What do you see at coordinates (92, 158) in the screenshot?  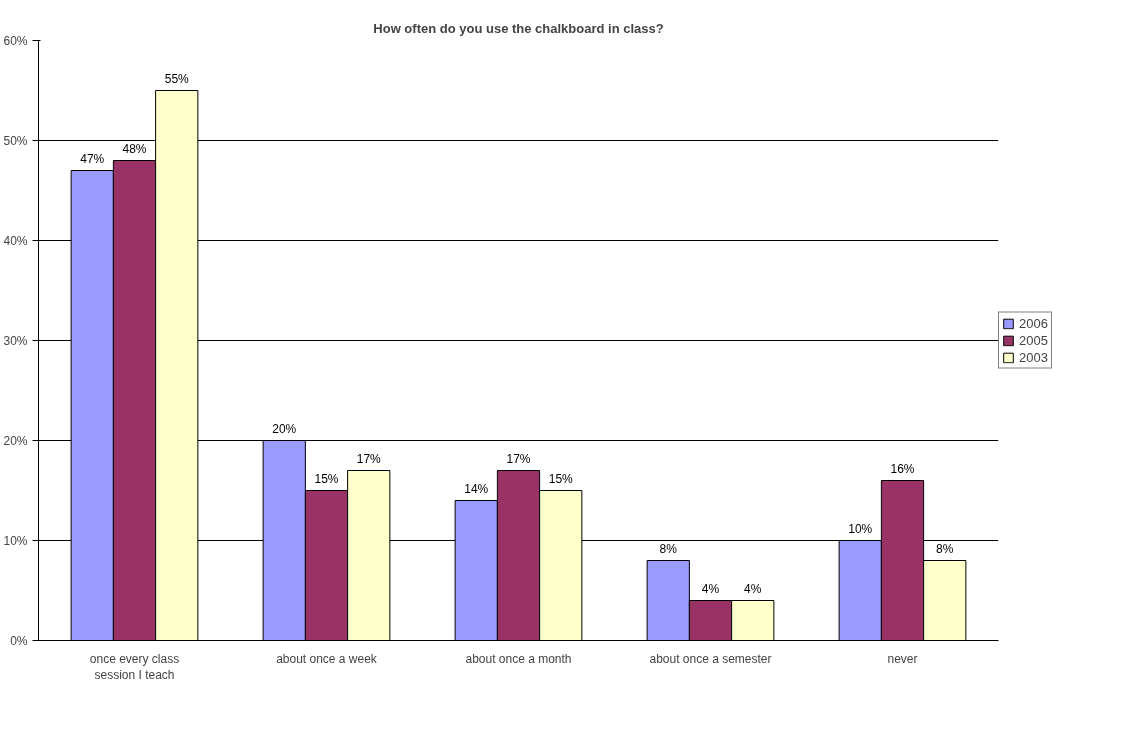 I see `data-label: 47%` at bounding box center [92, 158].